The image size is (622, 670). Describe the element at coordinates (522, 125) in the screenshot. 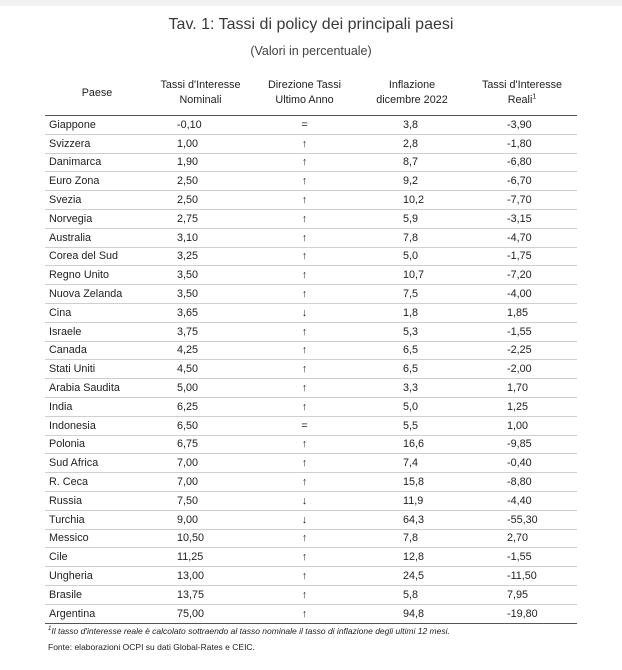

I see `real-rate-cell: -3,90` at that location.